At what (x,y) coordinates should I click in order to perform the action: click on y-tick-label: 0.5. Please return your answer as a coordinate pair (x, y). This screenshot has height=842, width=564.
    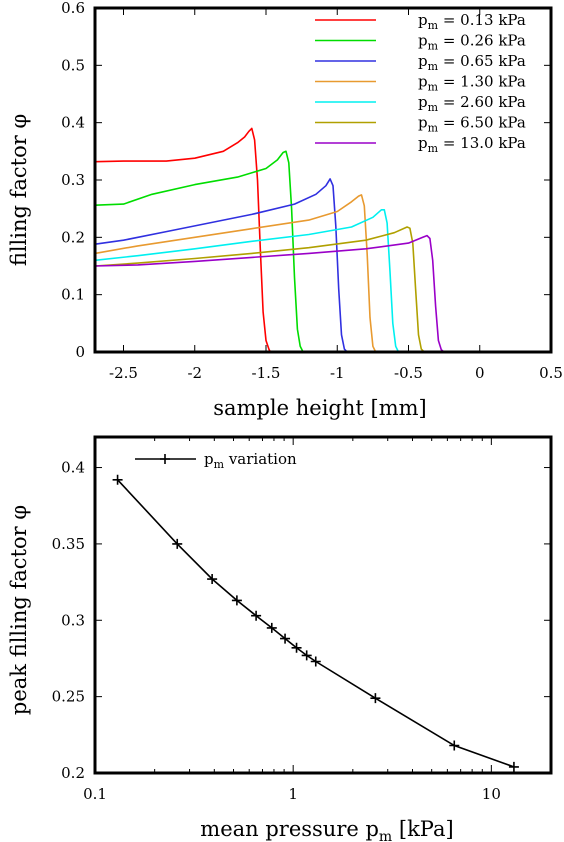
    Looking at the image, I should click on (73, 65).